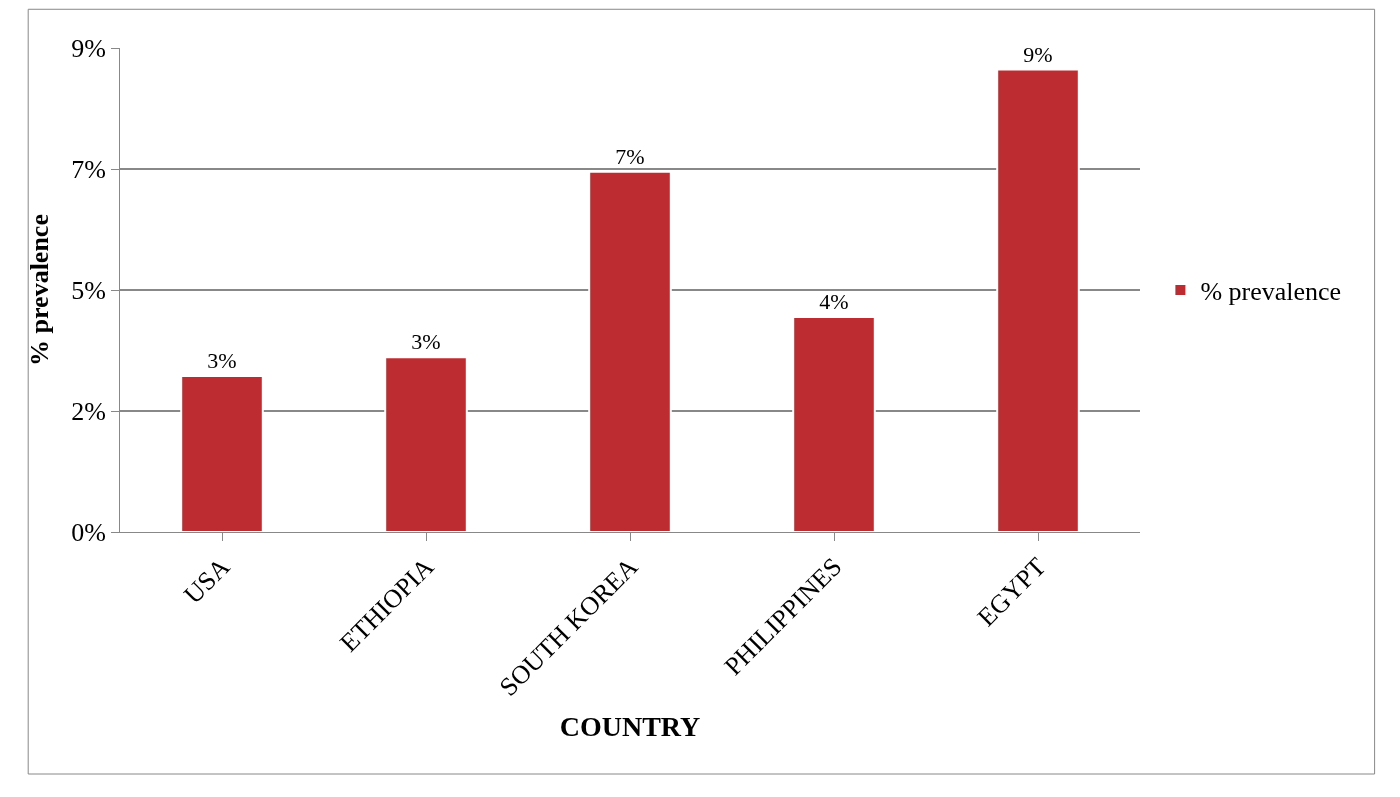 The height and width of the screenshot is (797, 1400). Describe the element at coordinates (88, 533) in the screenshot. I see `y-tick-label: 0%` at that location.